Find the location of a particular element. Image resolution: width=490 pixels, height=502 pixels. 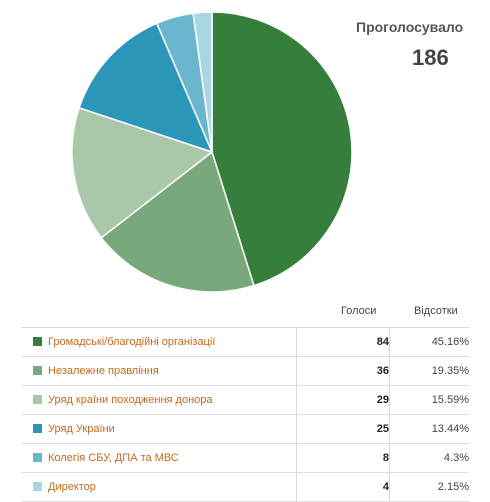

voted-label: Проголосувало is located at coordinates (410, 27).